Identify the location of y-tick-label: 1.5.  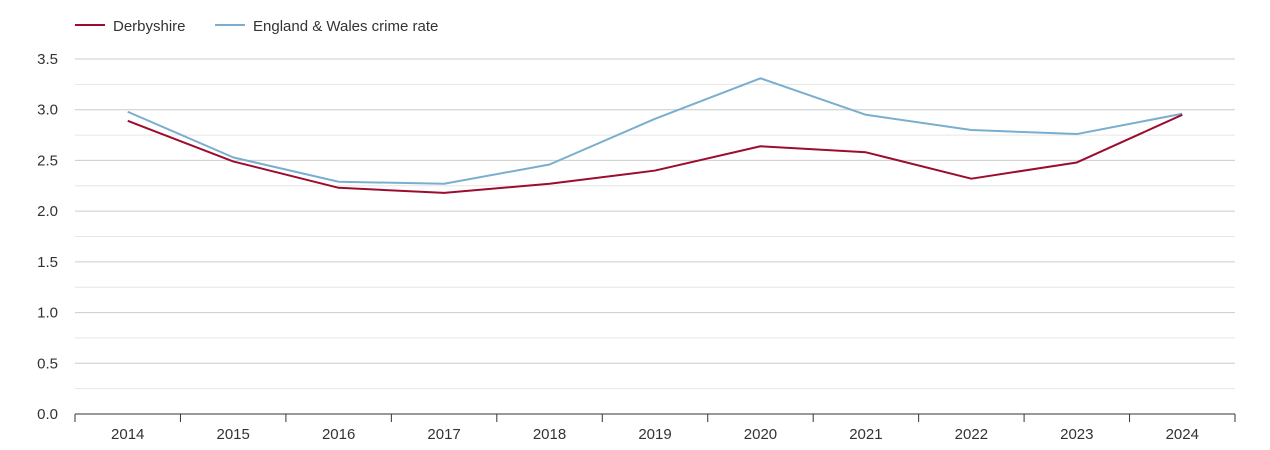
(47, 262).